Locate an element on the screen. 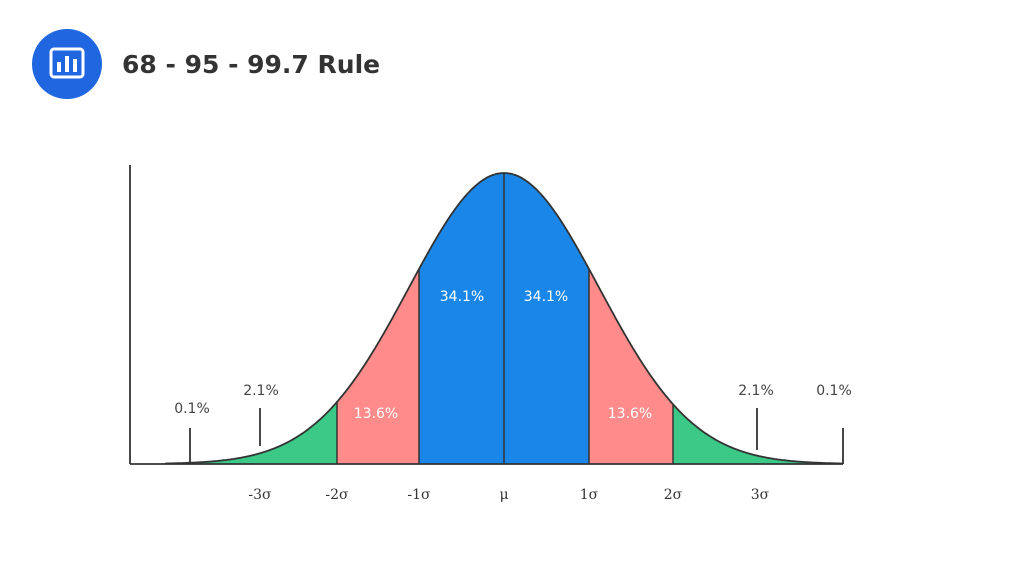 The width and height of the screenshot is (1024, 576). x-label: μ is located at coordinates (503, 495).